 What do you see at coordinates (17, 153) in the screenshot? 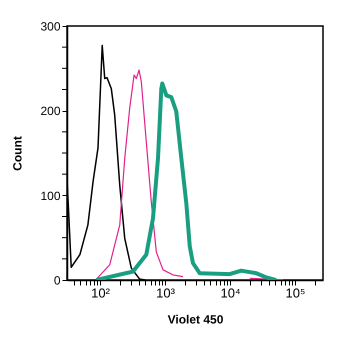
I see `y-axis-title: Count` at bounding box center [17, 153].